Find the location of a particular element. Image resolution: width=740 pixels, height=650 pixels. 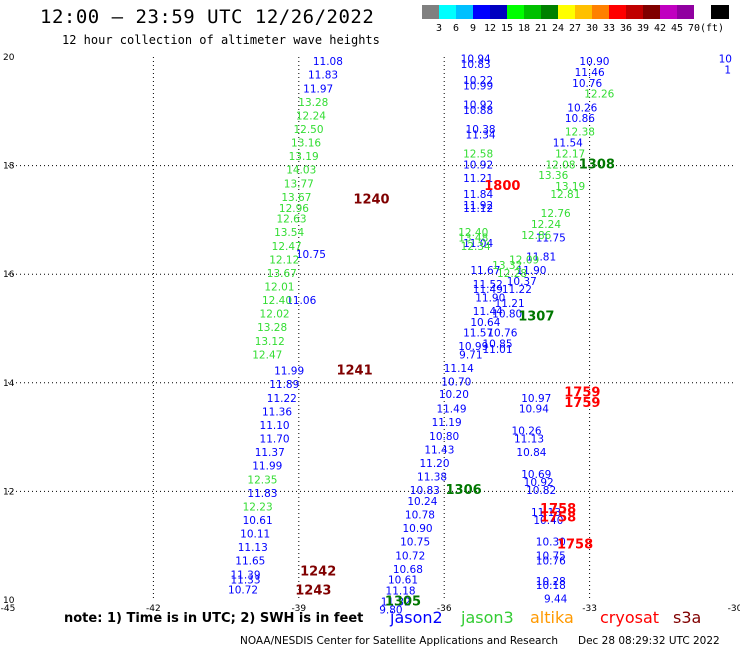

color-scale-tick: 12 is located at coordinates (490, 28).